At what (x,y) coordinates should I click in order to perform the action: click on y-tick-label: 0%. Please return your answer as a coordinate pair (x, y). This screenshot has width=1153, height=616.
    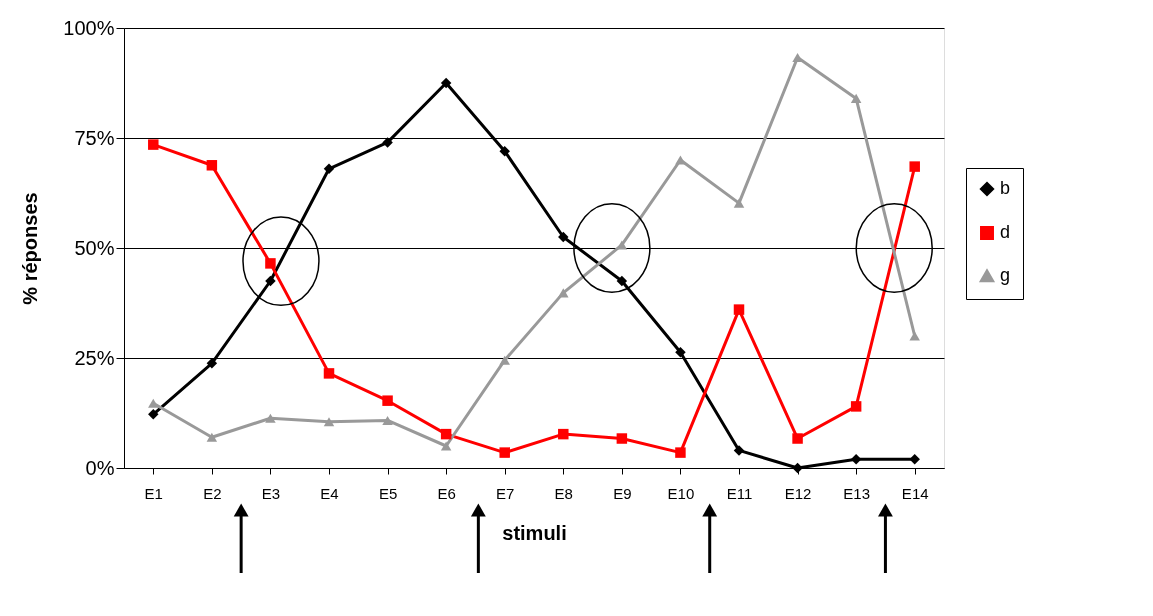
    Looking at the image, I should click on (100, 467).